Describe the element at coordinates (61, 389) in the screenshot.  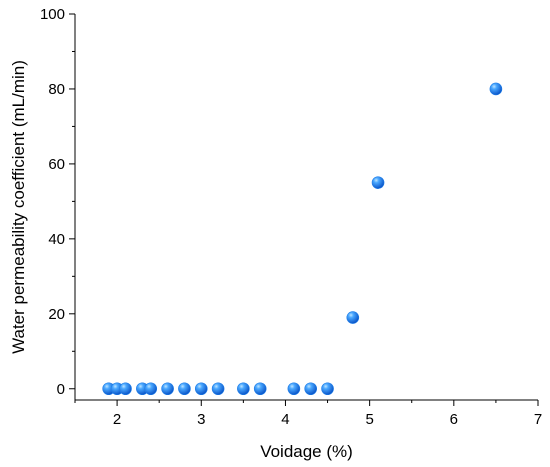
I see `y-tick-label: 0` at that location.